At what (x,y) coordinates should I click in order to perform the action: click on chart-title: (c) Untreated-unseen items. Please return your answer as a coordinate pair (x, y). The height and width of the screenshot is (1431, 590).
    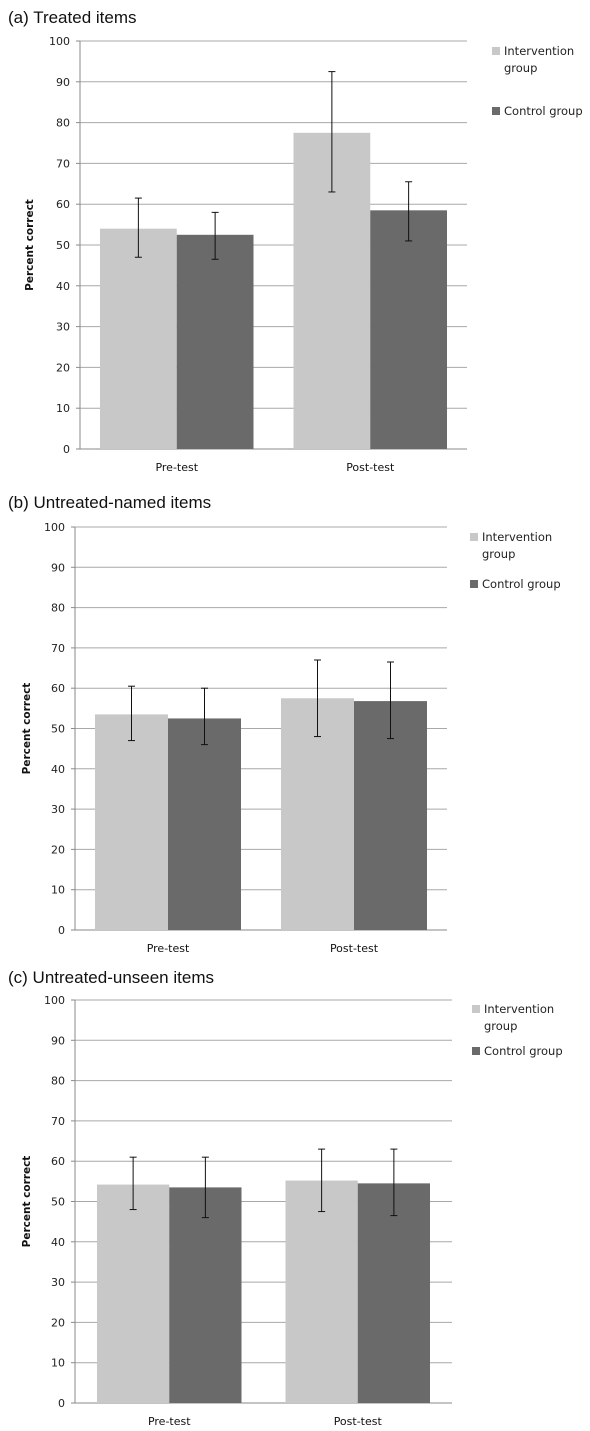
    Looking at the image, I should click on (111, 977).